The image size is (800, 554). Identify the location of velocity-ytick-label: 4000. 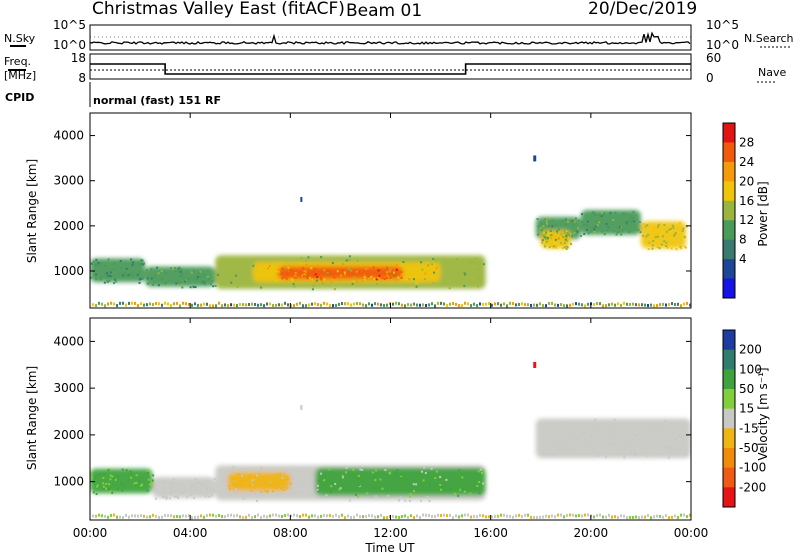
(68, 341).